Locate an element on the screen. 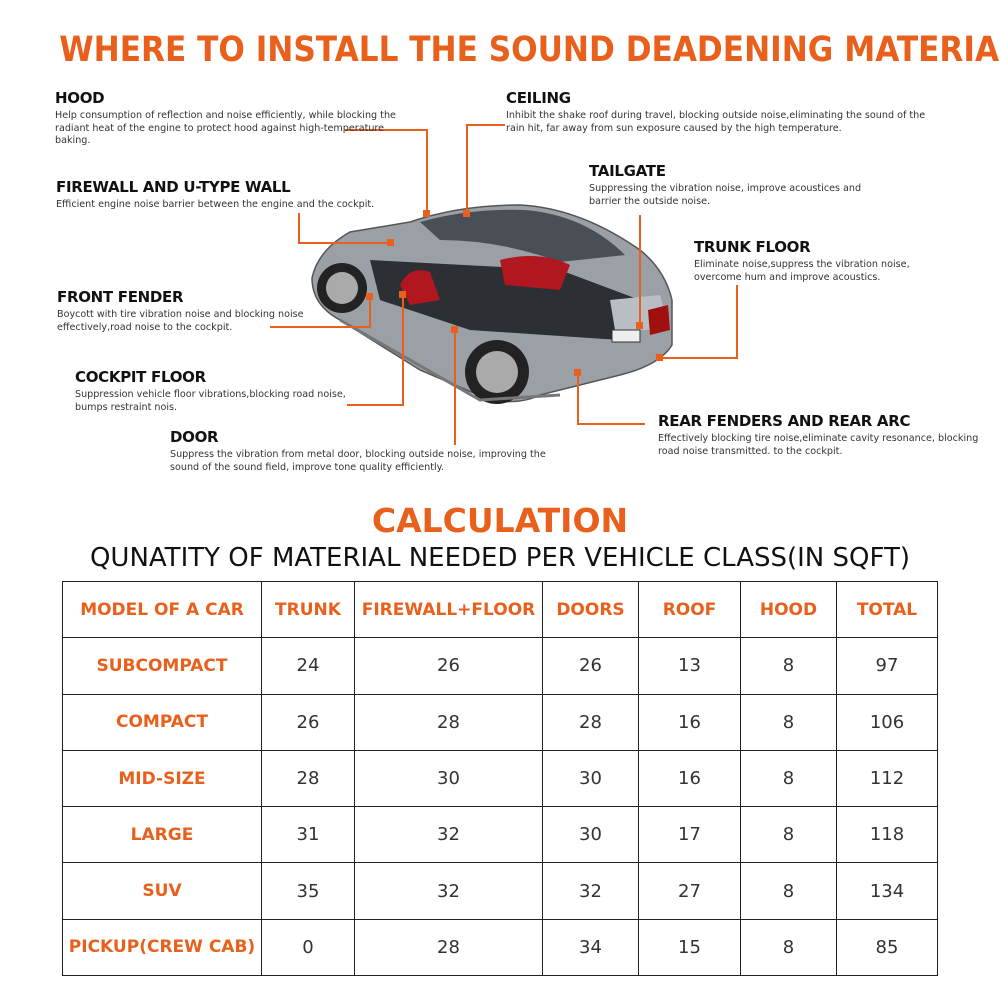 The image size is (1000, 1000). leader-markers is located at coordinates (514, 293).